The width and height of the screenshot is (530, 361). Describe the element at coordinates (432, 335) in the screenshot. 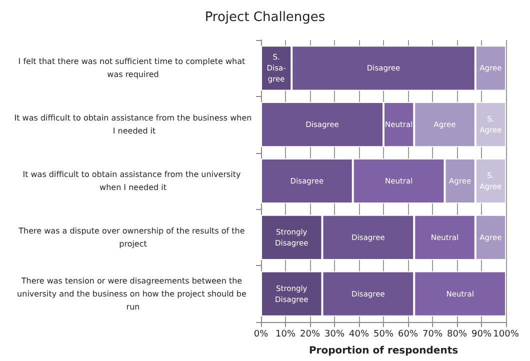

I see `x-tick-label: 70%` at that location.